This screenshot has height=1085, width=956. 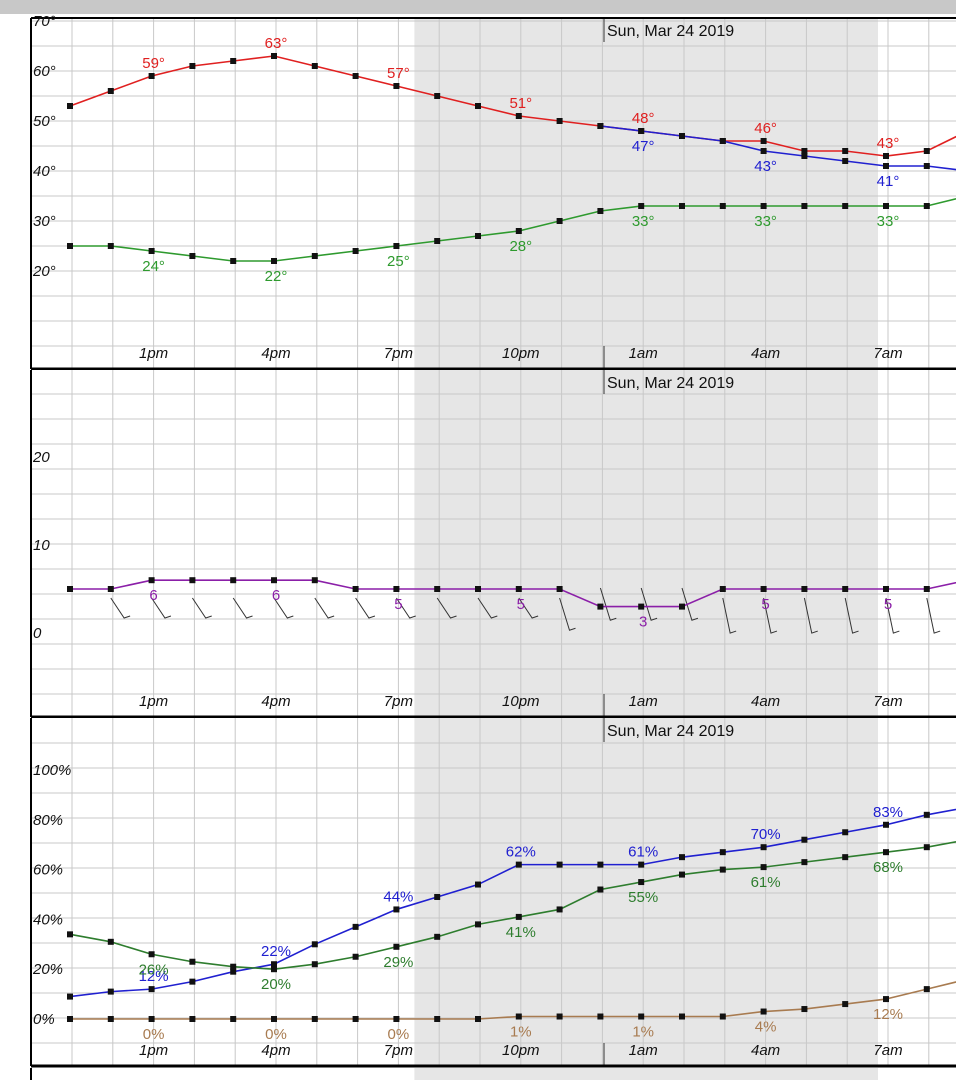 What do you see at coordinates (276, 984) in the screenshot?
I see `data-label: 20%` at bounding box center [276, 984].